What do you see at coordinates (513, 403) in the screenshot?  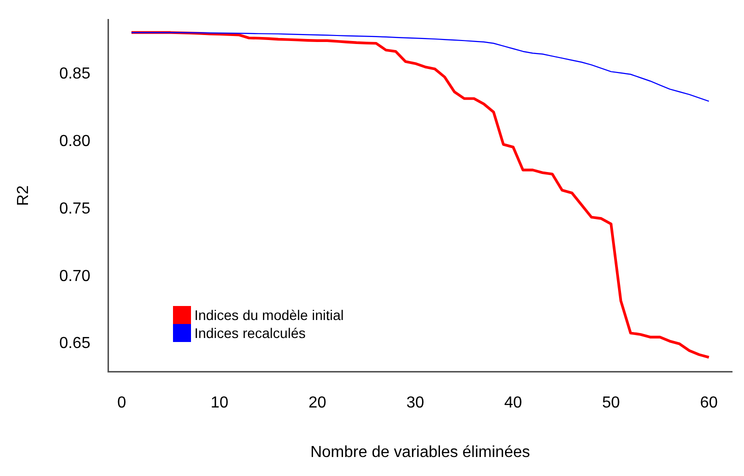 I see `x-tick-label: 40` at bounding box center [513, 403].